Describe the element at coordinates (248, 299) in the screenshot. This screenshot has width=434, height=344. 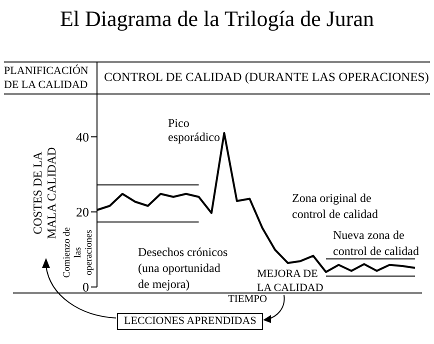
I see `x-axis-title: TIEMPO` at that location.